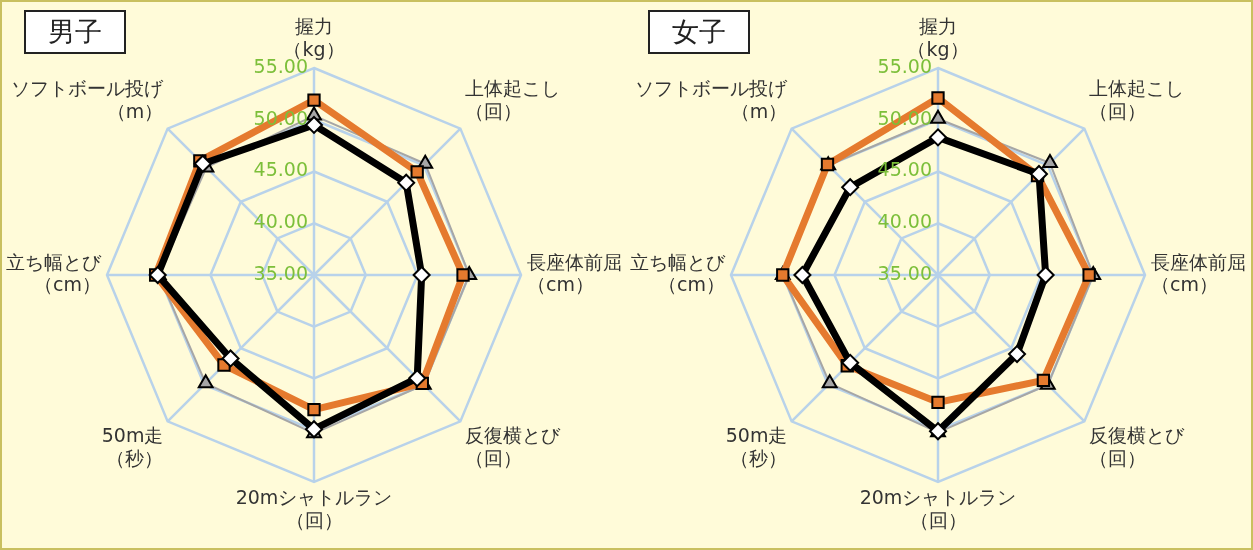  Describe the element at coordinates (75, 32) in the screenshot. I see `chart-title: 男子` at that location.